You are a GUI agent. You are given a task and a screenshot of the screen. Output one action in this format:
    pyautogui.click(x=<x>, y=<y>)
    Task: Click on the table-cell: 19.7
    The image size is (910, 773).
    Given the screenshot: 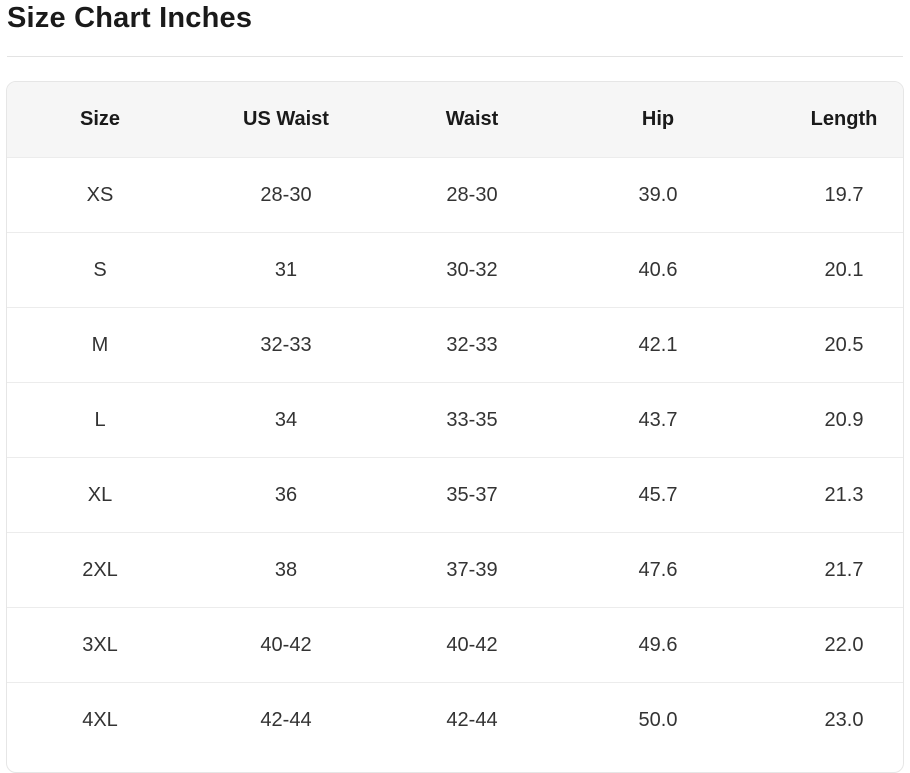 What is the action you would take?
    pyautogui.click(x=827, y=195)
    